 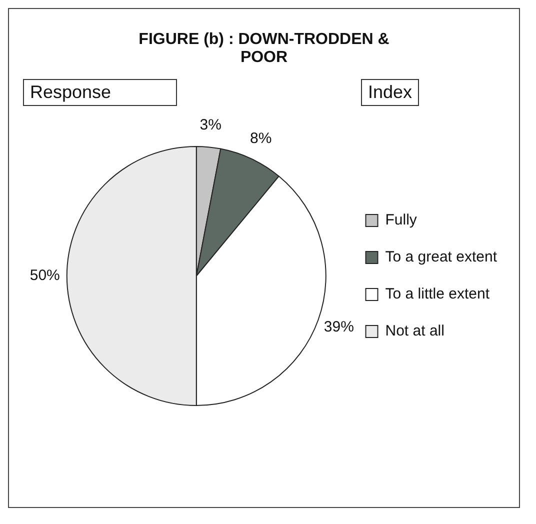 What do you see at coordinates (261, 139) in the screenshot?
I see `data-label: 8%` at bounding box center [261, 139].